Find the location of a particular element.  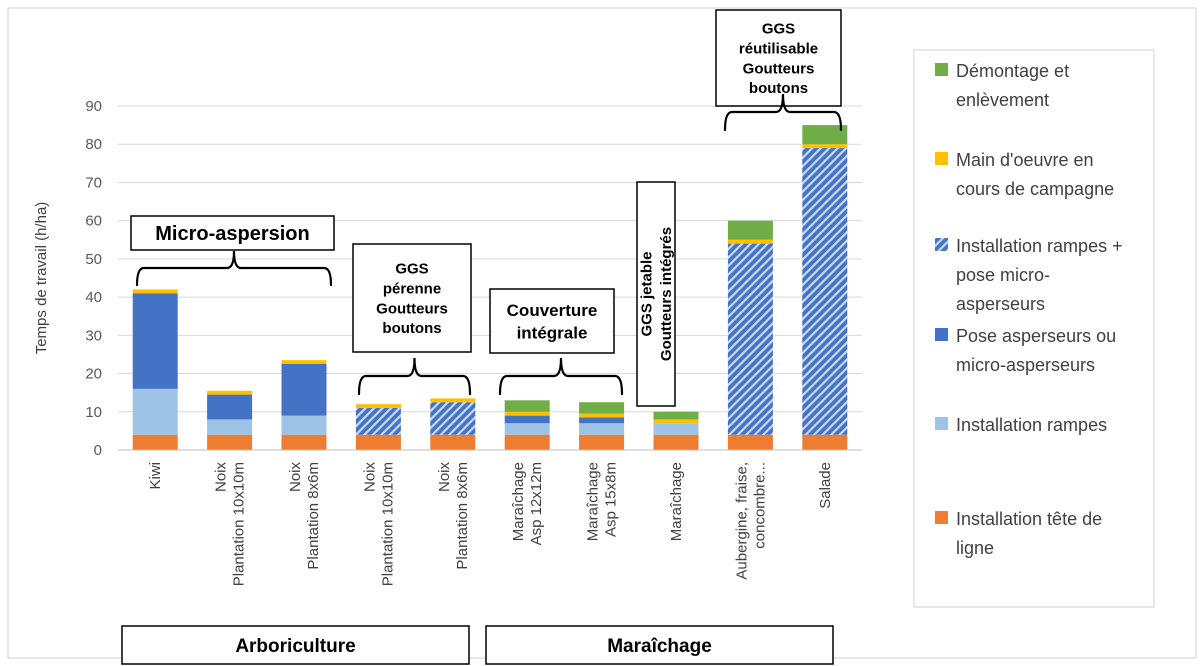

y-tick-label: 60 is located at coordinates (93, 221).